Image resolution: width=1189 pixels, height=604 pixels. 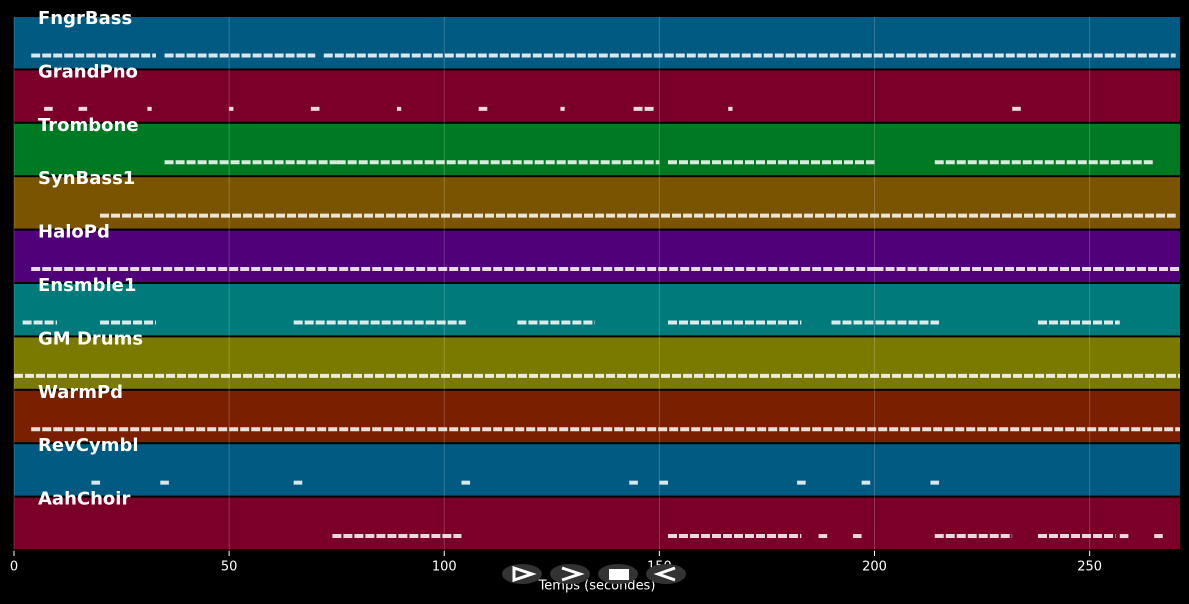 I want to click on x-tick-label: 250, so click(x=1089, y=567).